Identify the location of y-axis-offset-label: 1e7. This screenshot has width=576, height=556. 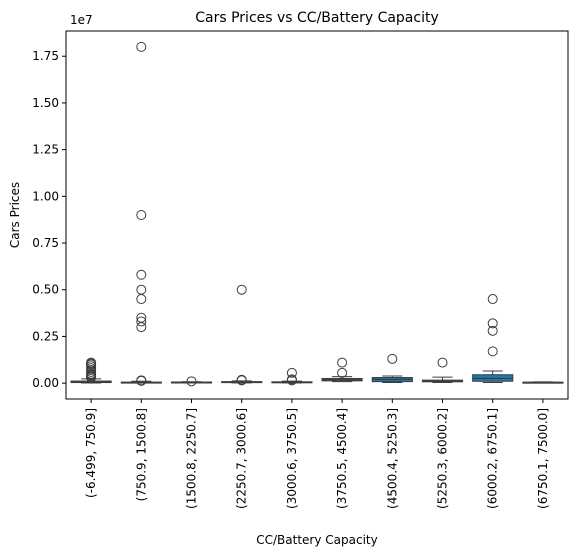
(81, 20).